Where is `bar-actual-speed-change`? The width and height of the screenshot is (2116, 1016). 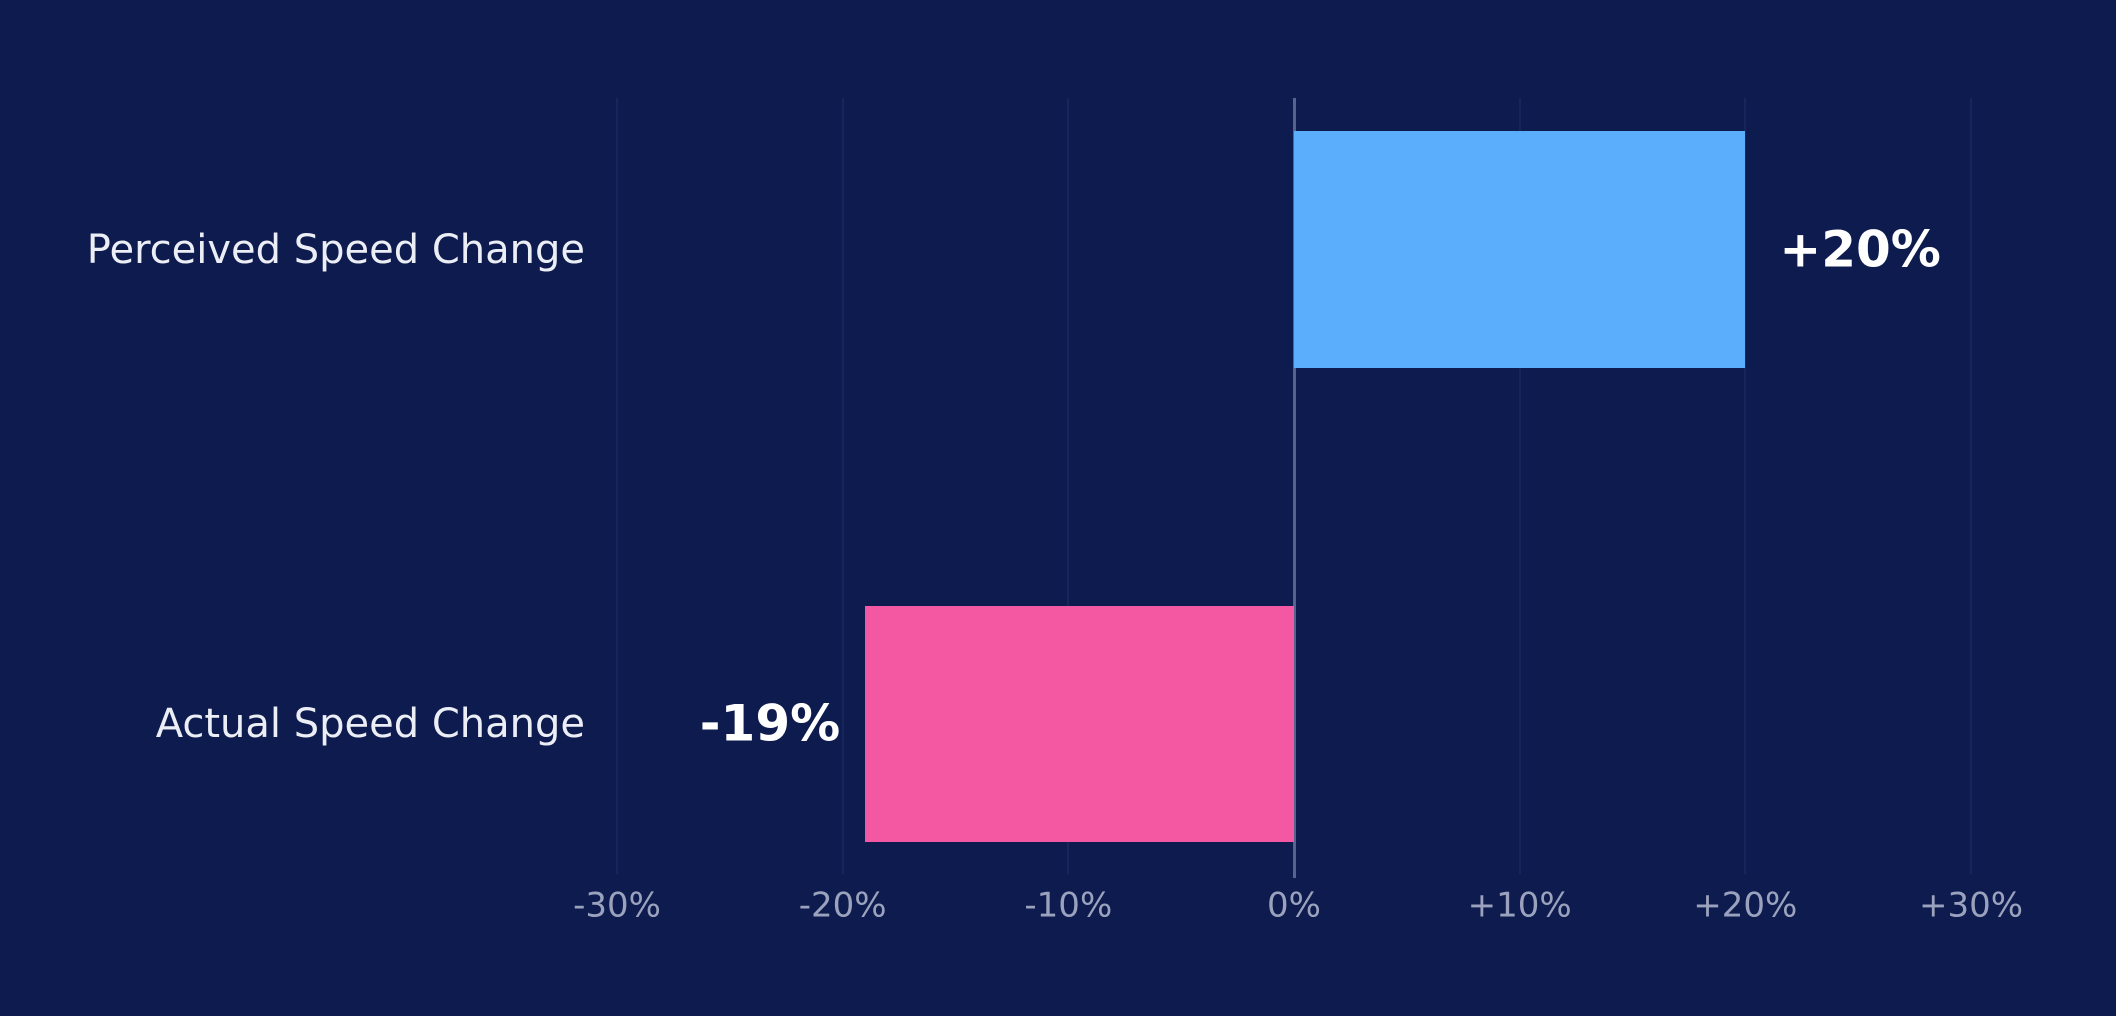 bar-actual-speed-change is located at coordinates (1079, 724).